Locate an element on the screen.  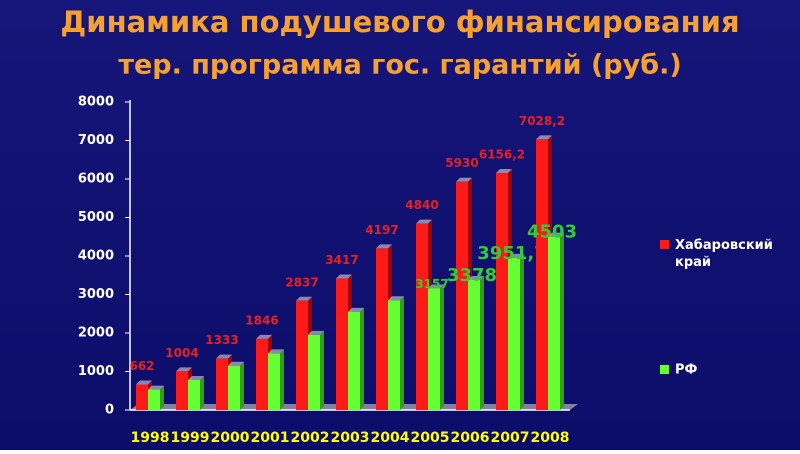
data-label: 4197 is located at coordinates (381, 230).